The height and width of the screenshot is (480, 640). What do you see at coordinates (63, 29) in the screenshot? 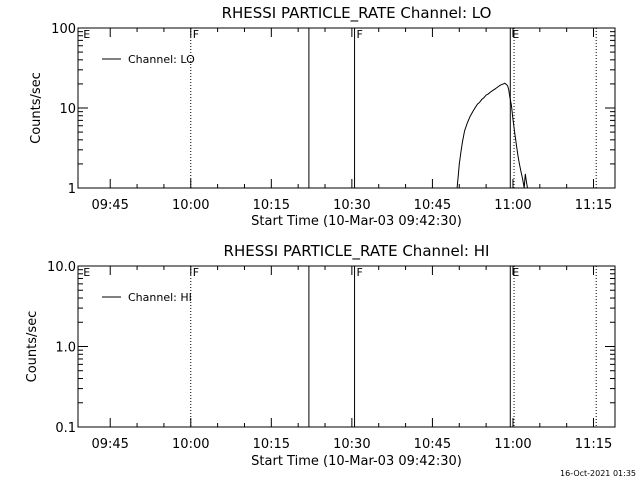
I see `y-tick-label: 100` at bounding box center [63, 29].